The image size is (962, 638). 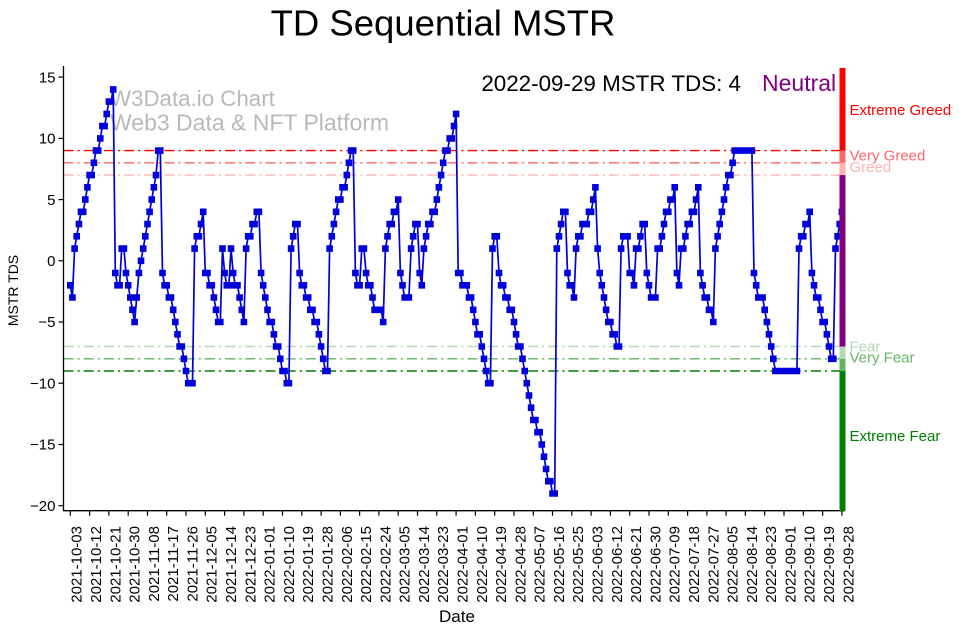 I want to click on svg-text: 2022-07-18, so click(x=694, y=564).